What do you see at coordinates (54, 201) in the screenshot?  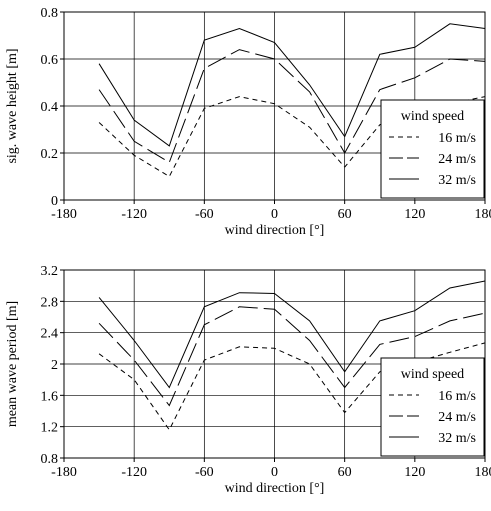 I see `y-tick-label: 0` at bounding box center [54, 201].